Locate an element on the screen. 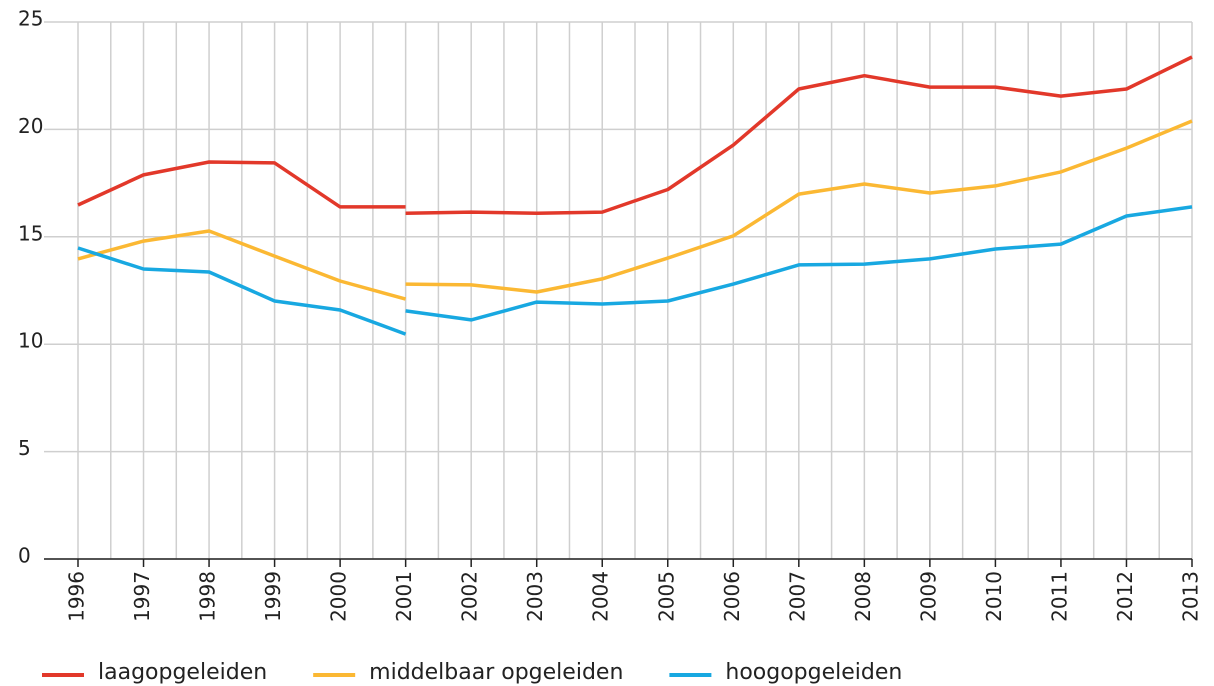 The width and height of the screenshot is (1214, 686). y-tick-label: 5 is located at coordinates (24, 448).